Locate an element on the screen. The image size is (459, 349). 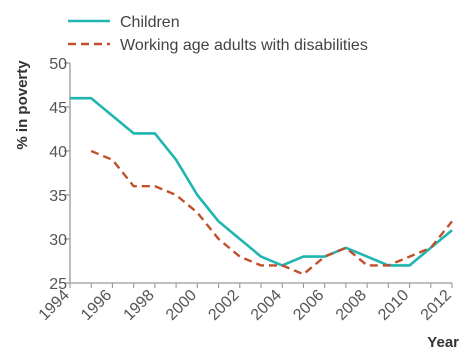
x-tick-label: 2004 is located at coordinates (266, 305).